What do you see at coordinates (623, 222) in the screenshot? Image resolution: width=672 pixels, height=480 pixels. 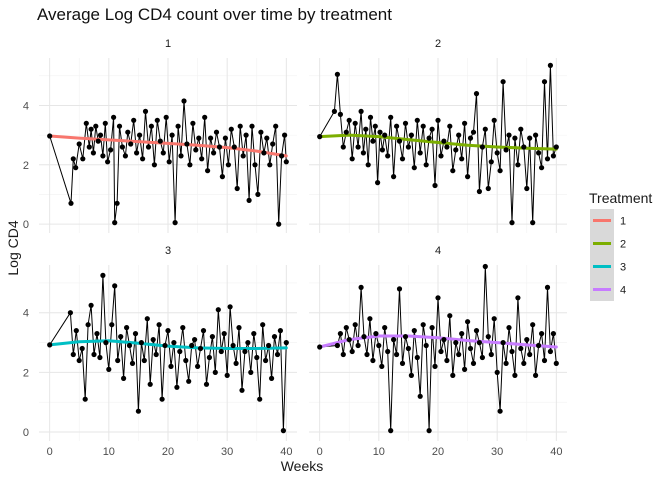 I see `legend-label: 1` at bounding box center [623, 222].